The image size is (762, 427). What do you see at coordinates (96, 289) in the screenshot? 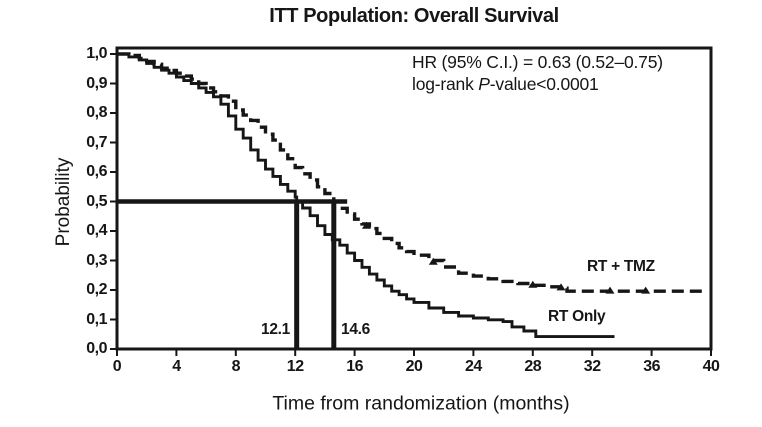
I see `y-tick-label: 0,2` at bounding box center [96, 289].